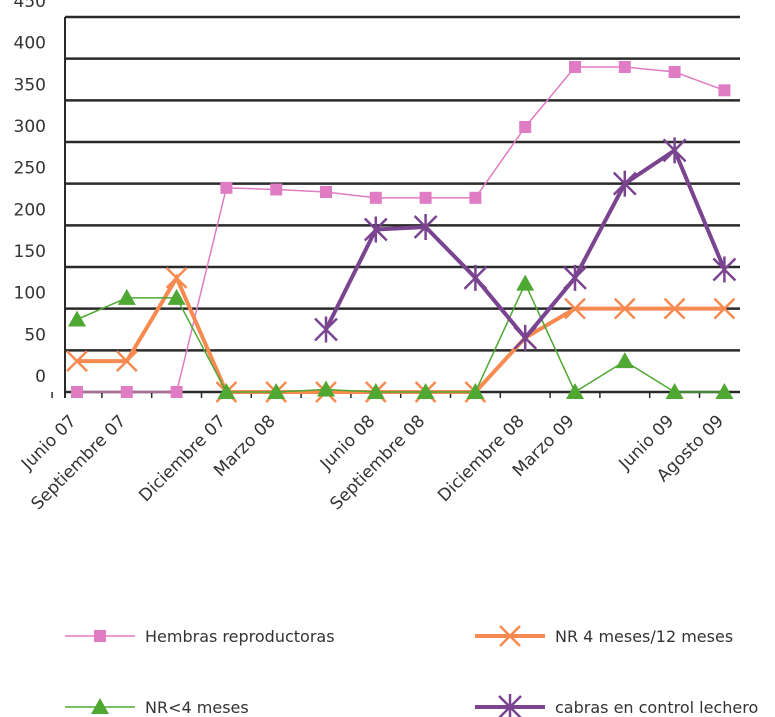 The width and height of the screenshot is (775, 717). I want to click on y-tick-label: 200, so click(30, 210).